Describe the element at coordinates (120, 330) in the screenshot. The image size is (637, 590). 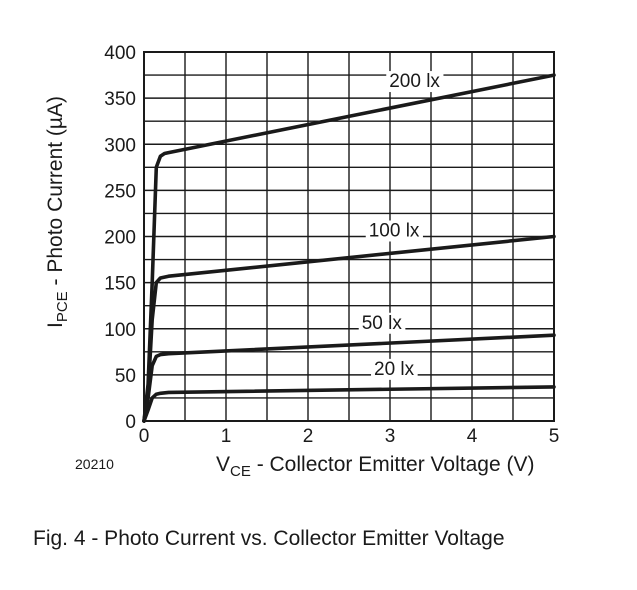
I see `y-tick-label: 100` at that location.